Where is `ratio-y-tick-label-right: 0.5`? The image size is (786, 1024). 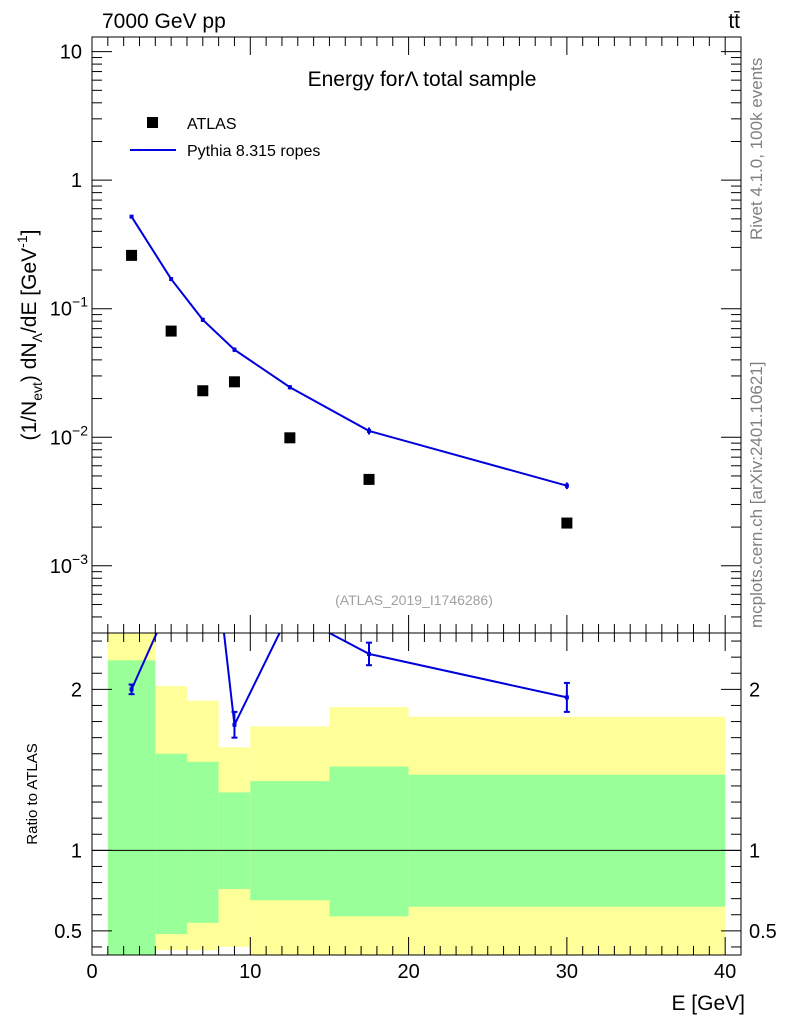
ratio-y-tick-label-right: 0.5 is located at coordinates (763, 932).